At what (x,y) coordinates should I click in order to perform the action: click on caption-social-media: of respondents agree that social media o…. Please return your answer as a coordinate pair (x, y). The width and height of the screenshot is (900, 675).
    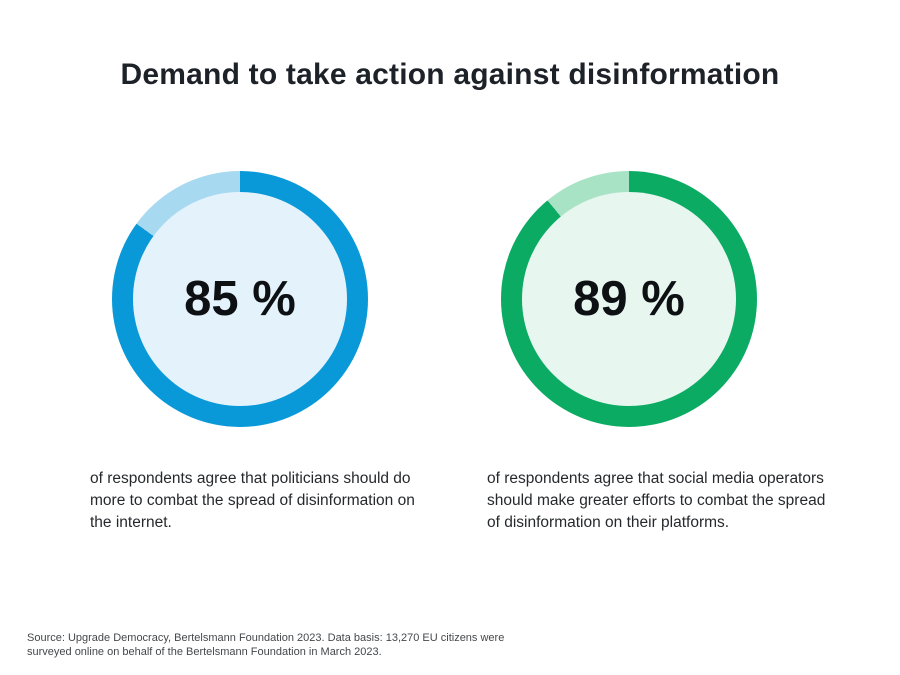
    Looking at the image, I should click on (656, 500).